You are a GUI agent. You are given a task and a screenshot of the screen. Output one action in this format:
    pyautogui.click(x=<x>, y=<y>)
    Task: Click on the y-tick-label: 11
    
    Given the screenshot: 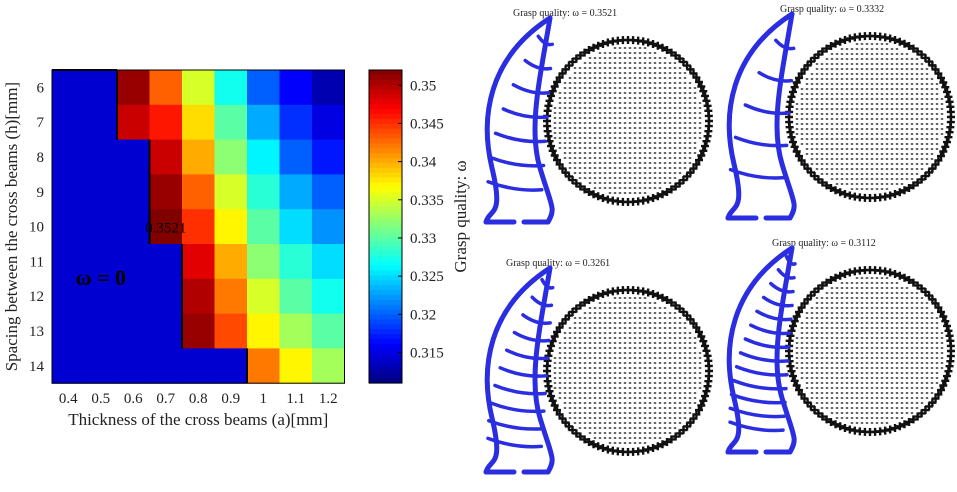 What is the action you would take?
    pyautogui.click(x=37, y=262)
    